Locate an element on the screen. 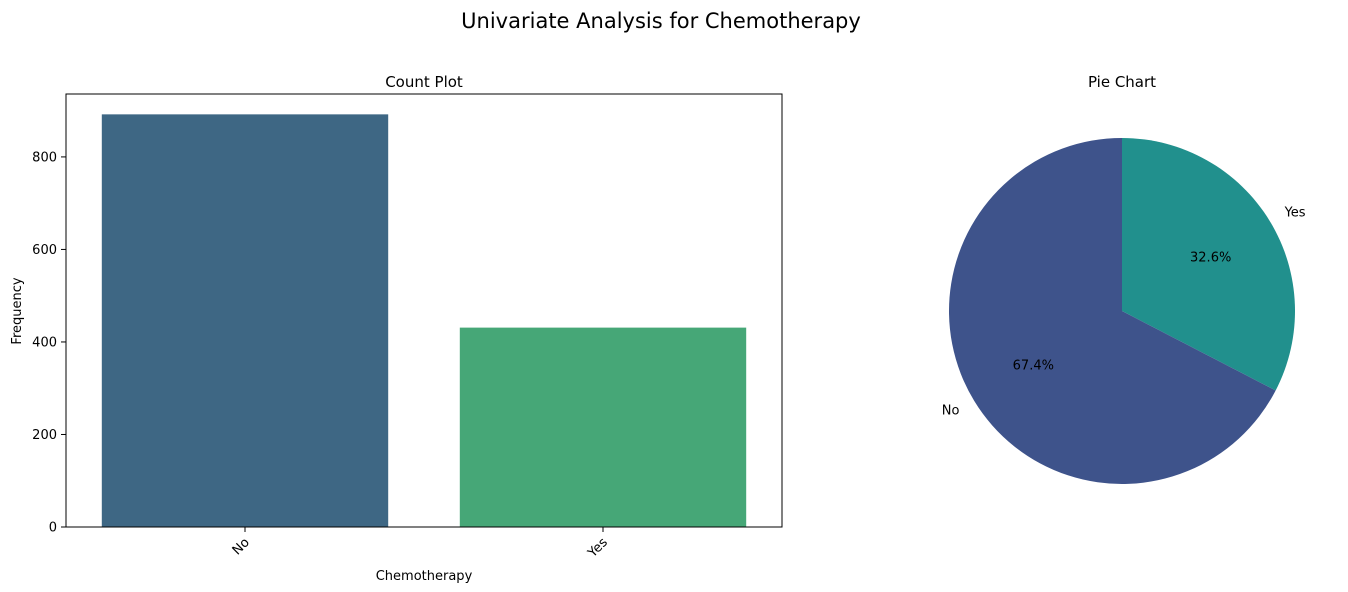 The image size is (1348, 592). y-tick-label: 400 is located at coordinates (44, 342).